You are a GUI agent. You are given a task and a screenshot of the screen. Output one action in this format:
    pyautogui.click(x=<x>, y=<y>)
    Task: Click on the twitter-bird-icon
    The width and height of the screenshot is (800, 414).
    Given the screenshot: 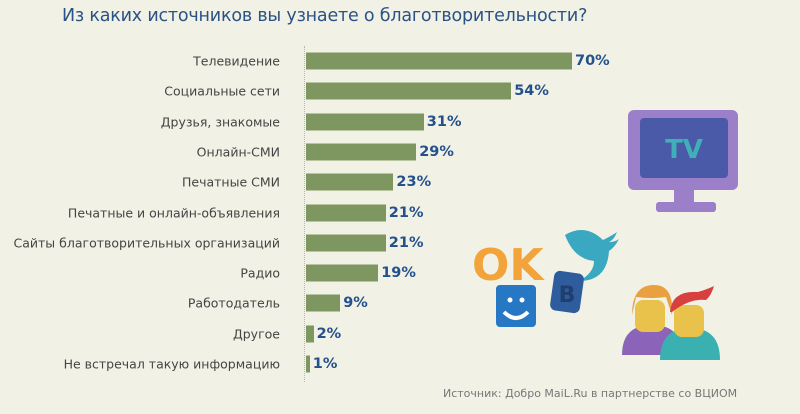 What is the action you would take?
    pyautogui.click(x=592, y=255)
    